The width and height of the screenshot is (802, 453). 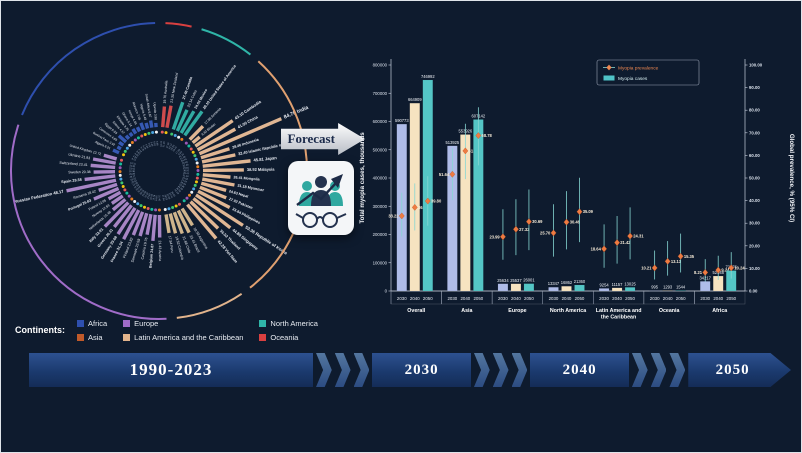 What do you see at coordinates (40, 330) in the screenshot?
I see `continents-legend-title: Continents:` at bounding box center [40, 330].